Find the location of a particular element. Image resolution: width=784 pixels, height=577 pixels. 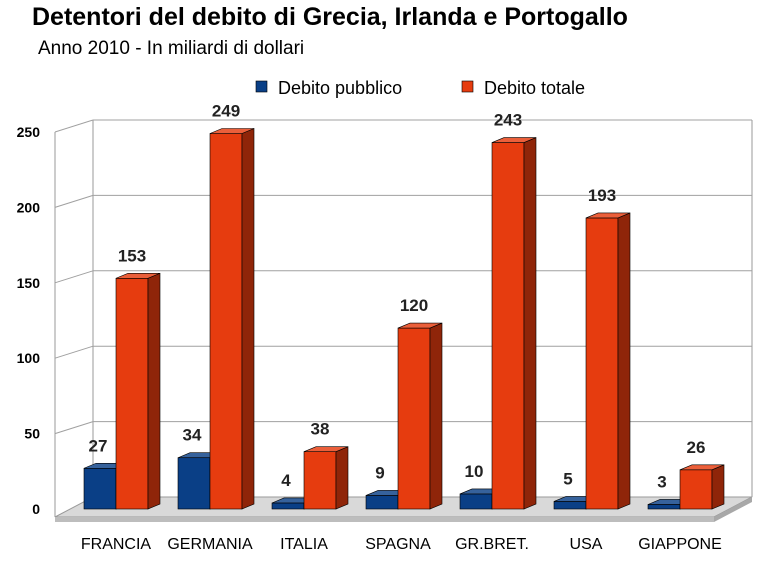

y-axis: 0 50 100 150 200 250 is located at coordinates (29, 320).